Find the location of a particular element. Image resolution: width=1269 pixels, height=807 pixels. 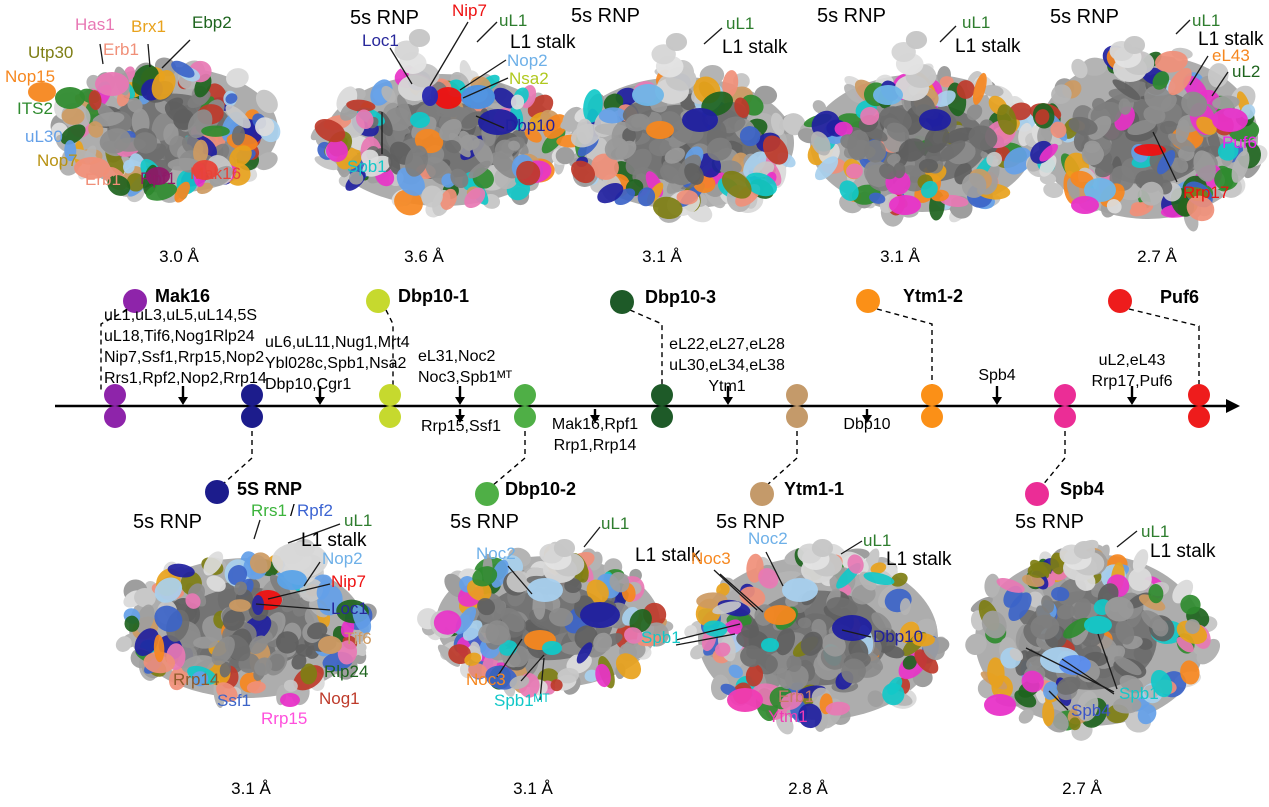

particle-spb4 is located at coordinates (1093, 635).